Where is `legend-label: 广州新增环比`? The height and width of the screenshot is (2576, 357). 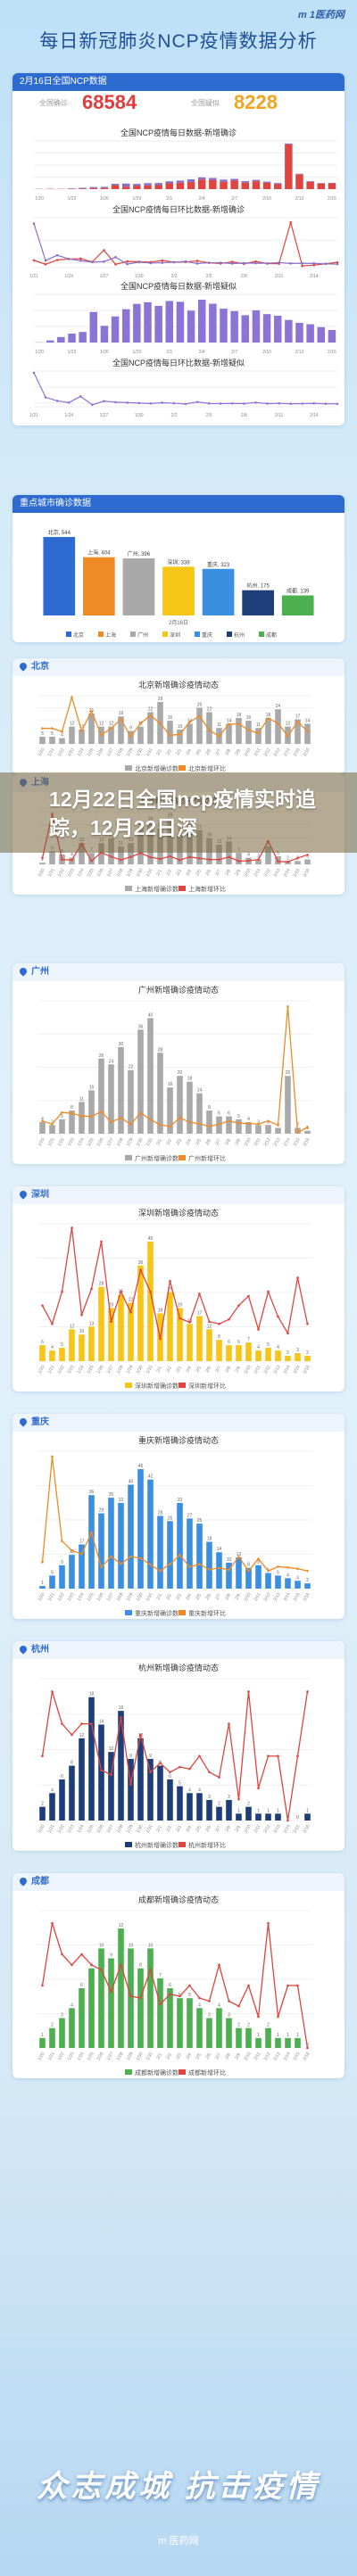
legend-label: 广州新增环比 is located at coordinates (207, 1158).